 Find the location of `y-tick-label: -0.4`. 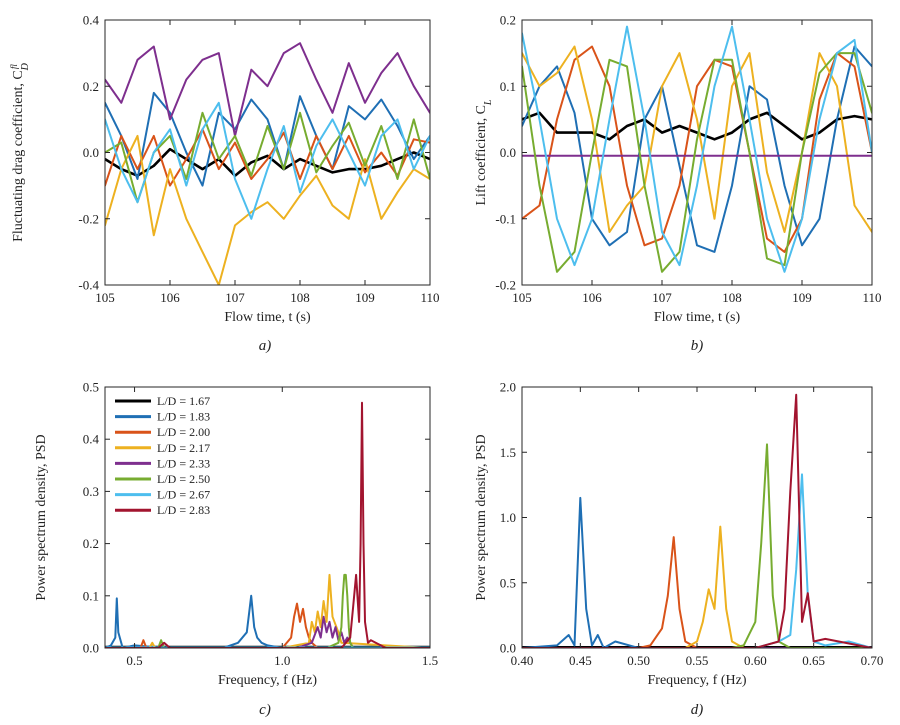

y-tick-label: -0.4 is located at coordinates (88, 285).